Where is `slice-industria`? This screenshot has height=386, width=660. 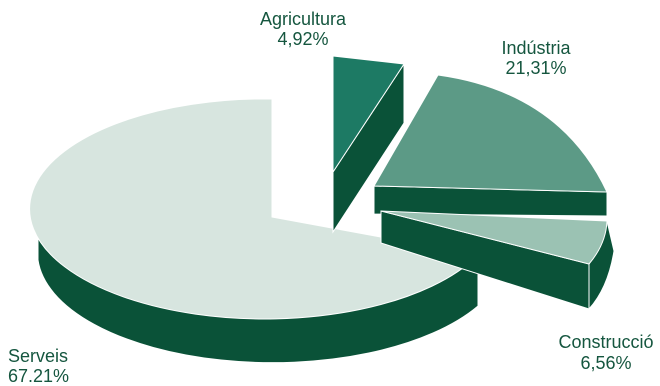 slice-industria is located at coordinates (490, 145).